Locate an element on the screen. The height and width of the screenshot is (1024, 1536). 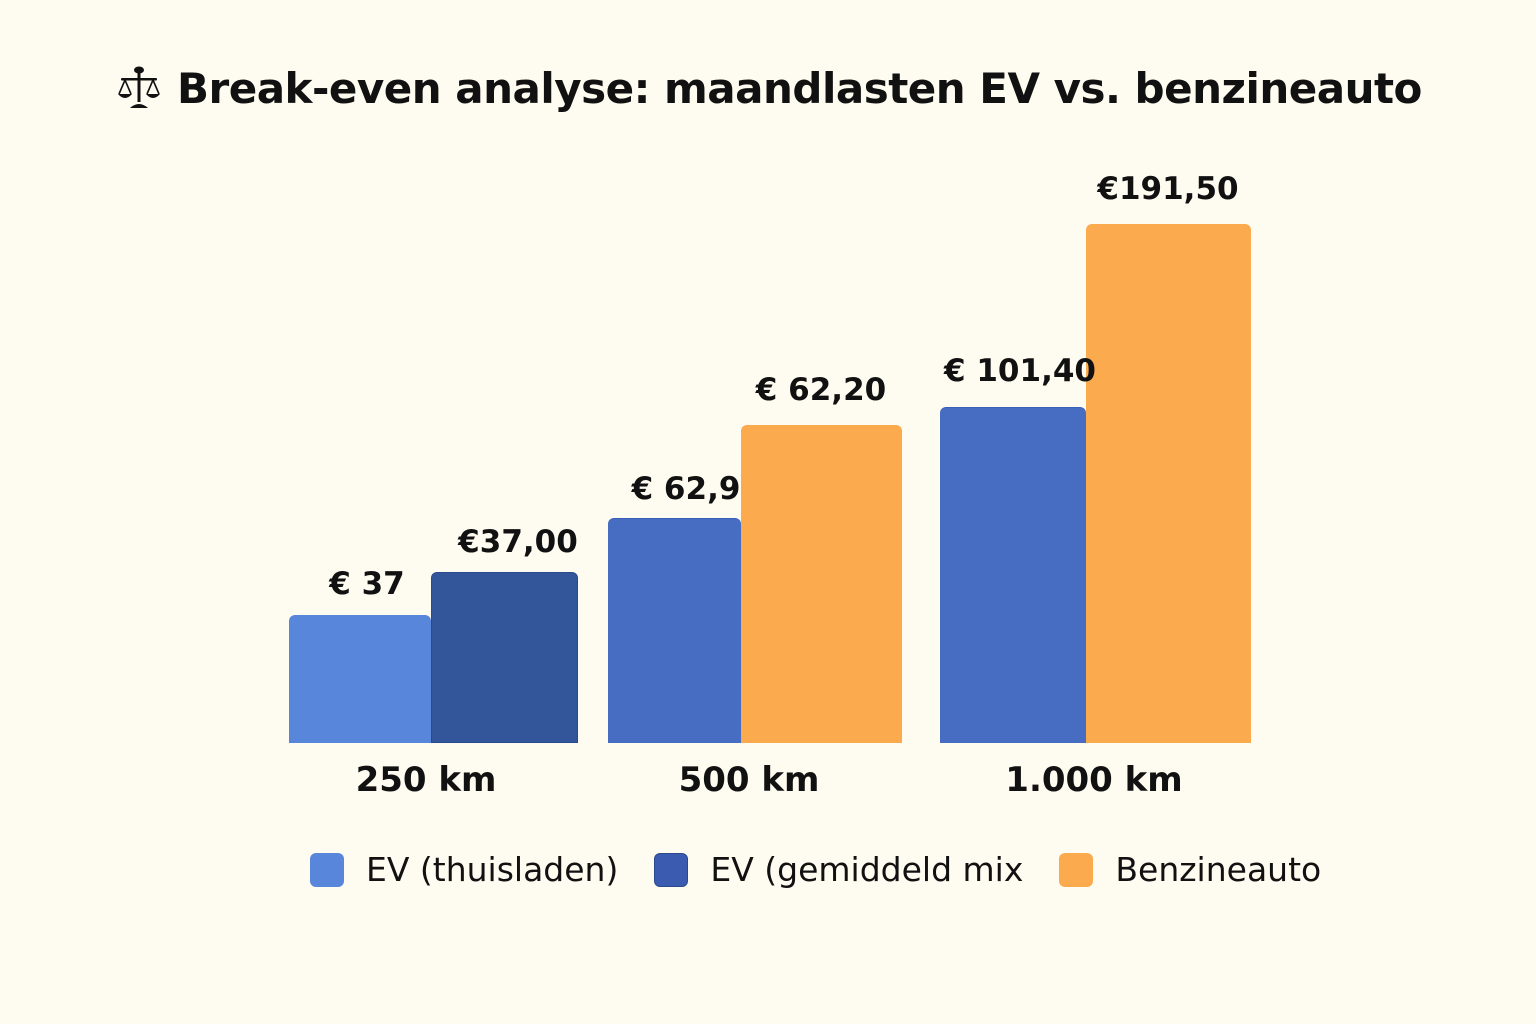
legend-swatch-ev-home is located at coordinates (327, 869).